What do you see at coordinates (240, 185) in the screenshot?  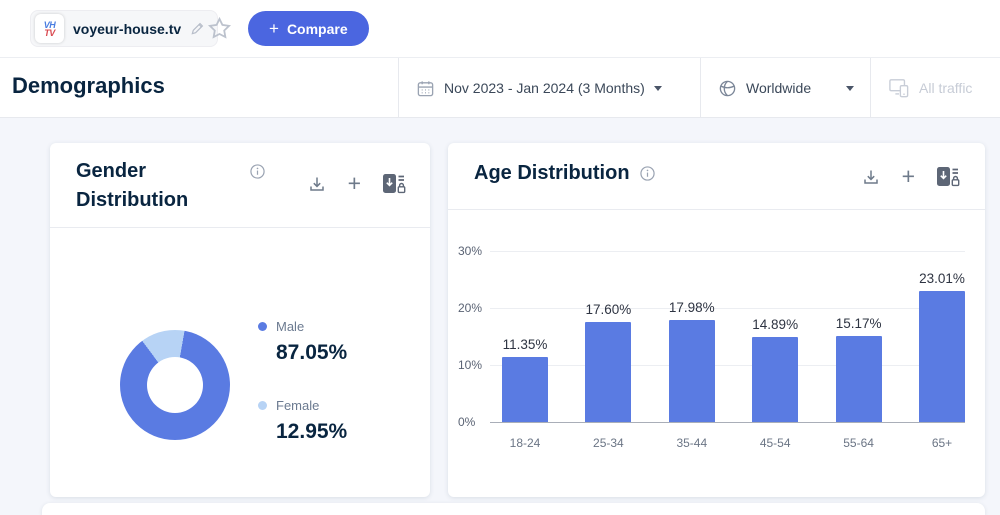 I see `gender-card-header: Gender Distribution +` at bounding box center [240, 185].